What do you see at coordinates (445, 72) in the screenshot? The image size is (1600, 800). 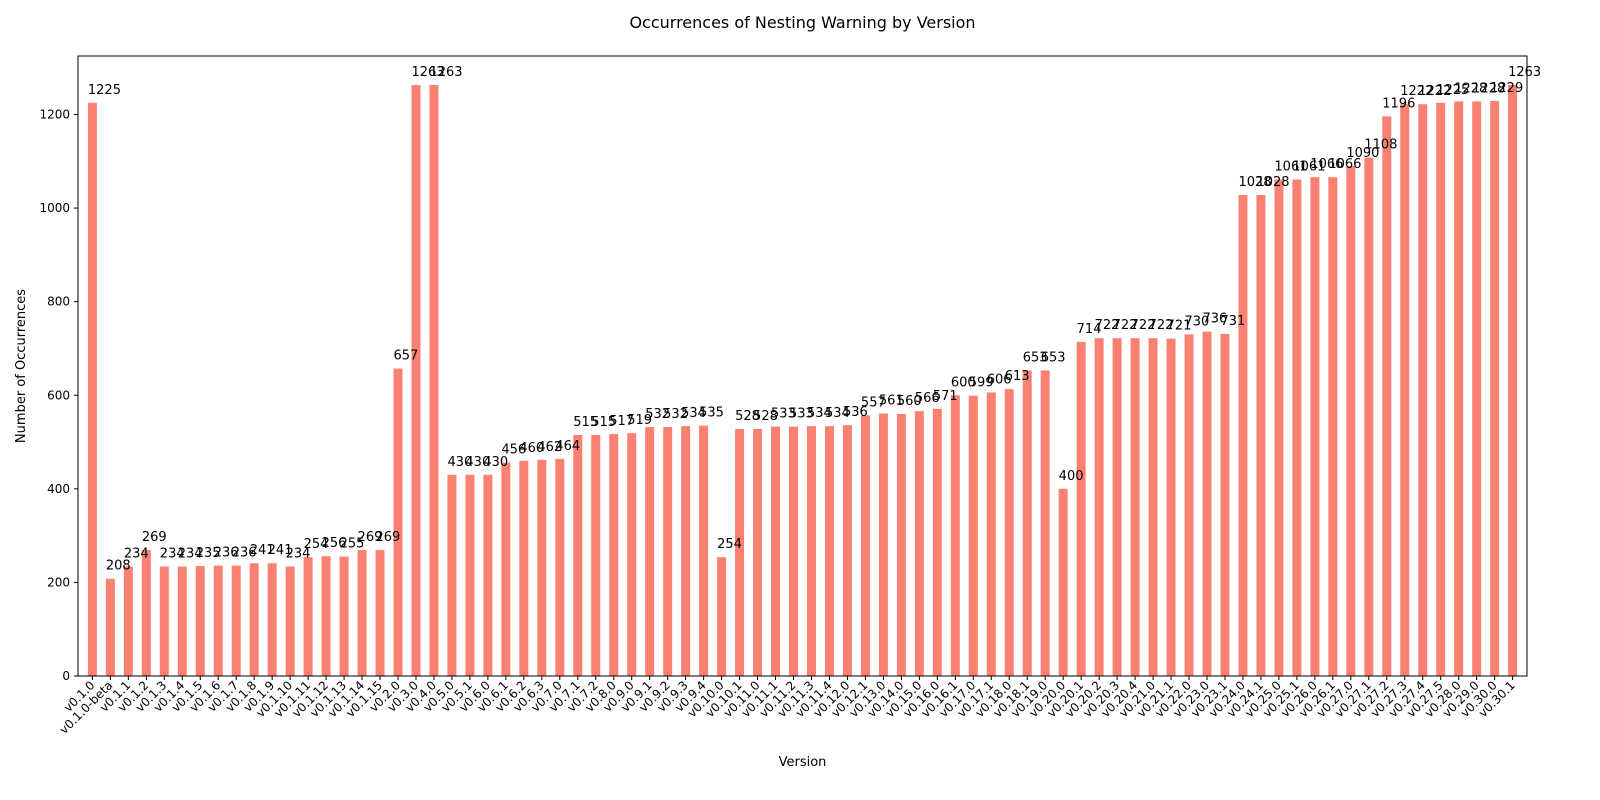 I see `data-label-v0.4.0: 1263` at bounding box center [445, 72].